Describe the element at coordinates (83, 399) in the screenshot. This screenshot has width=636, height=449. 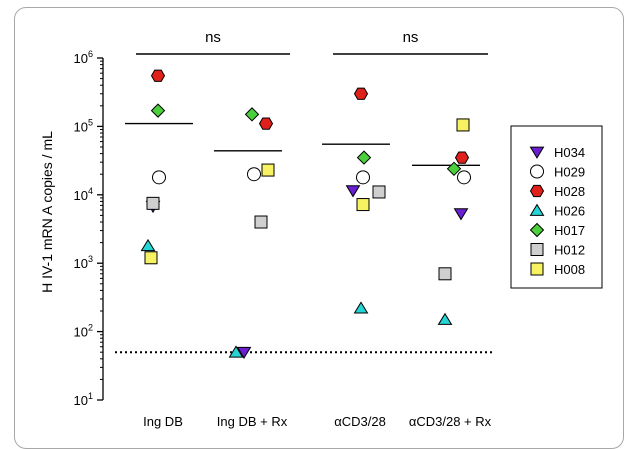
I see `y-tick-label: 10¹` at that location.